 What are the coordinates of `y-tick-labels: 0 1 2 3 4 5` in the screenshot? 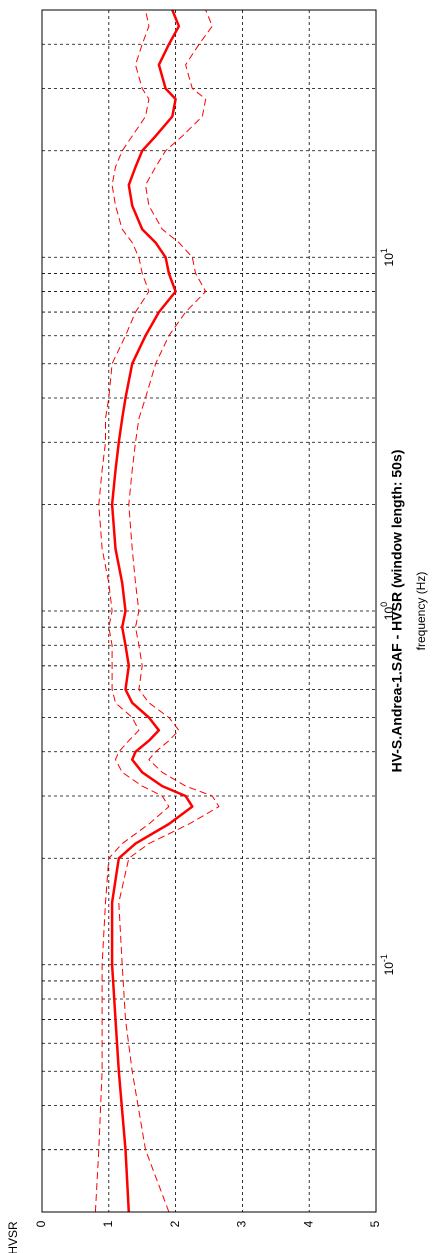 It's located at (208, 1223).